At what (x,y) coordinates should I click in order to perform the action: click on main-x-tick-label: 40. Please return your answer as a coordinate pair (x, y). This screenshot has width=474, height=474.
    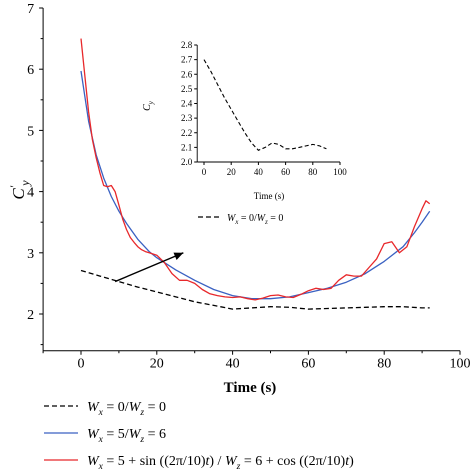
    Looking at the image, I should click on (233, 364).